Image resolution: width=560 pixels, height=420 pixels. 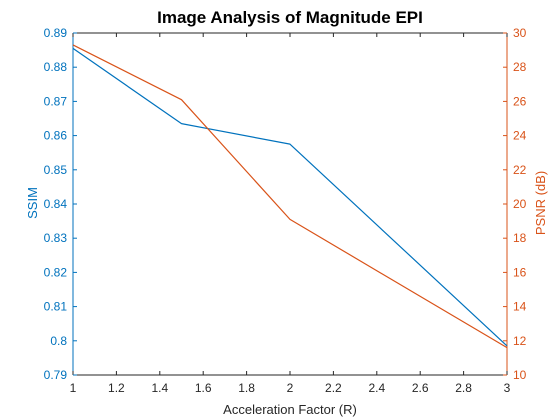 What do you see at coordinates (290, 388) in the screenshot?
I see `x-tick-label: 2` at bounding box center [290, 388].